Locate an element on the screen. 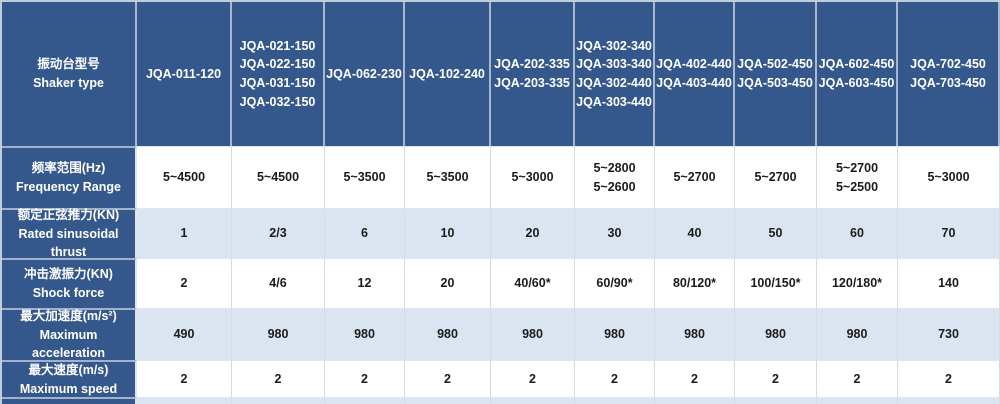  table-cell: 40/60* is located at coordinates (533, 283).